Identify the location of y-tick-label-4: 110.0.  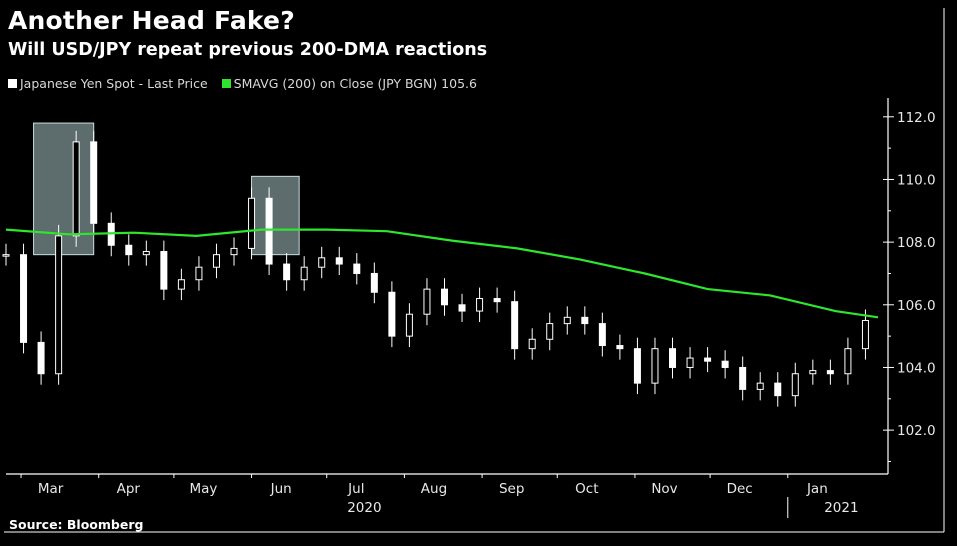
(916, 180).